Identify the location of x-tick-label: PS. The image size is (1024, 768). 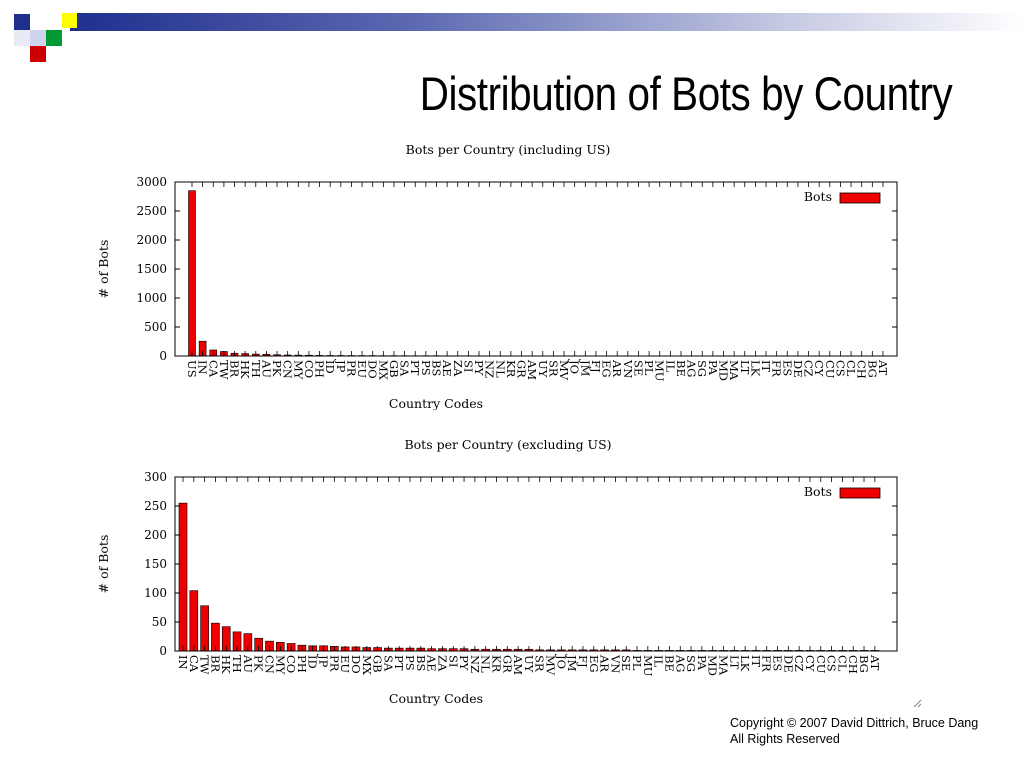
(426, 368).